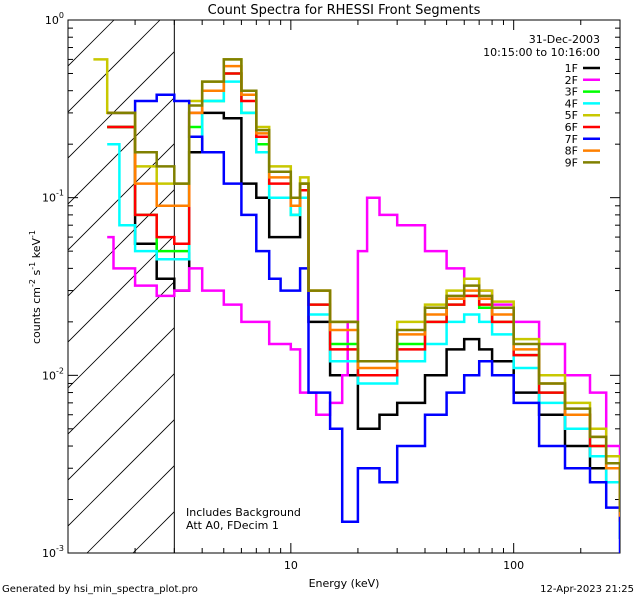 The image size is (640, 600). What do you see at coordinates (344, 10) in the screenshot?
I see `chart-title: Count Spectra for RHESSI Front Segments` at bounding box center [344, 10].